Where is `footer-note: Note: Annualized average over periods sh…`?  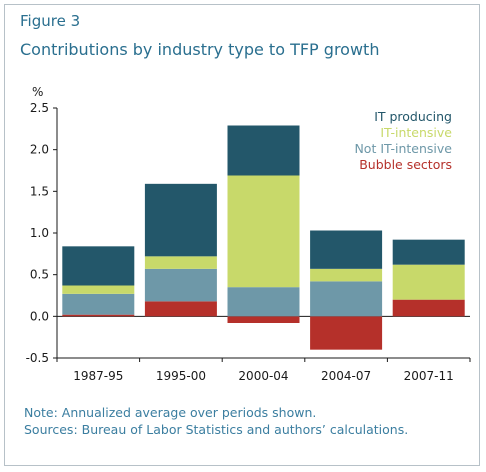 footer-note: Note: Annualized average over periods sh… is located at coordinates (170, 412).